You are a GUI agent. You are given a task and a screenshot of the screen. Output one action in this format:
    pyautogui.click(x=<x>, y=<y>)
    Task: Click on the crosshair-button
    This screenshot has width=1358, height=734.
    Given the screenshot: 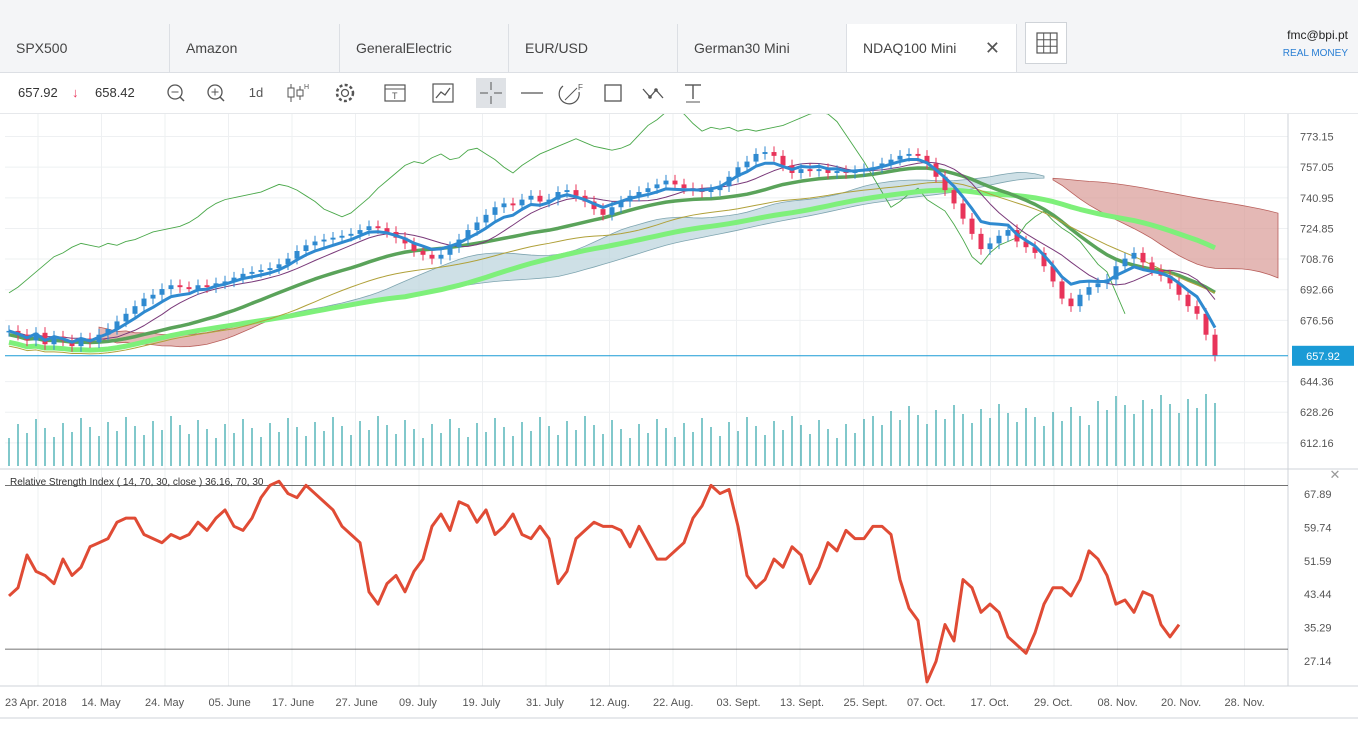 What is the action you would take?
    pyautogui.click(x=491, y=93)
    